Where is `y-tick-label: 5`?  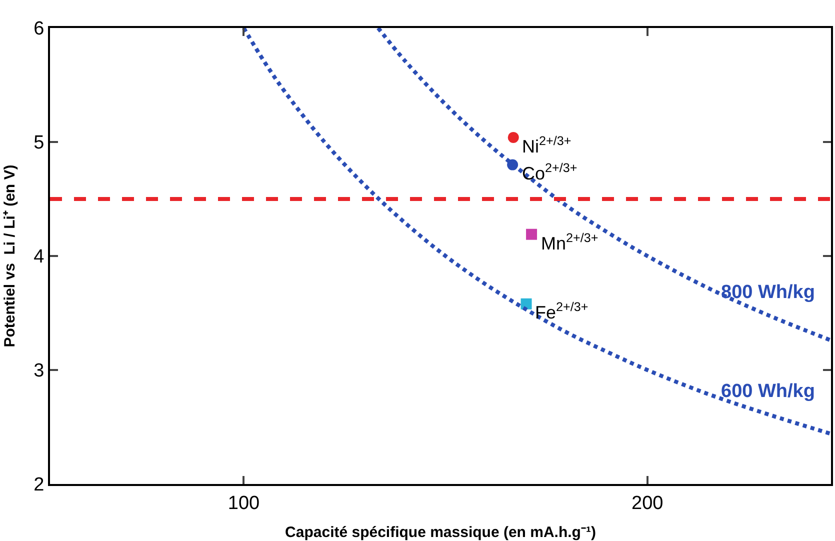 y-tick-label: 5 is located at coordinates (39, 143).